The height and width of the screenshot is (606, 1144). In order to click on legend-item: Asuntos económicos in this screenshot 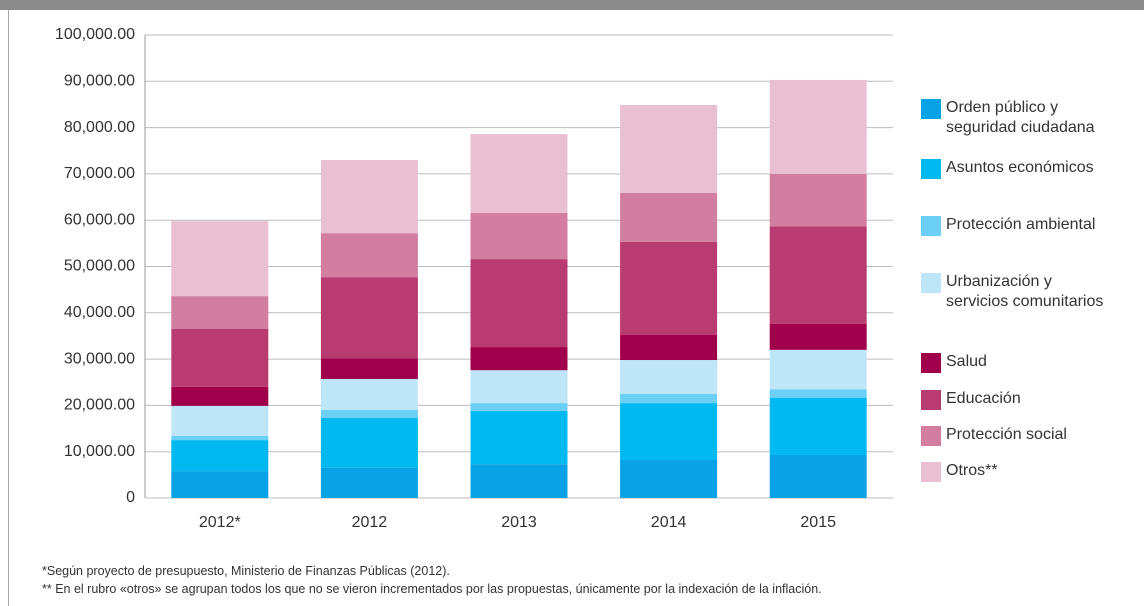, I will do `click(1013, 168)`.